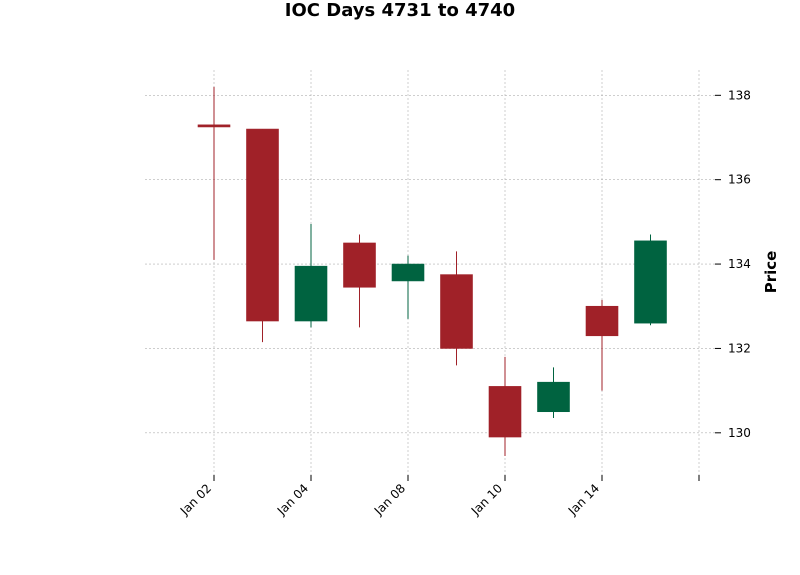  Describe the element at coordinates (771, 272) in the screenshot. I see `y-axis-label: Price` at that location.